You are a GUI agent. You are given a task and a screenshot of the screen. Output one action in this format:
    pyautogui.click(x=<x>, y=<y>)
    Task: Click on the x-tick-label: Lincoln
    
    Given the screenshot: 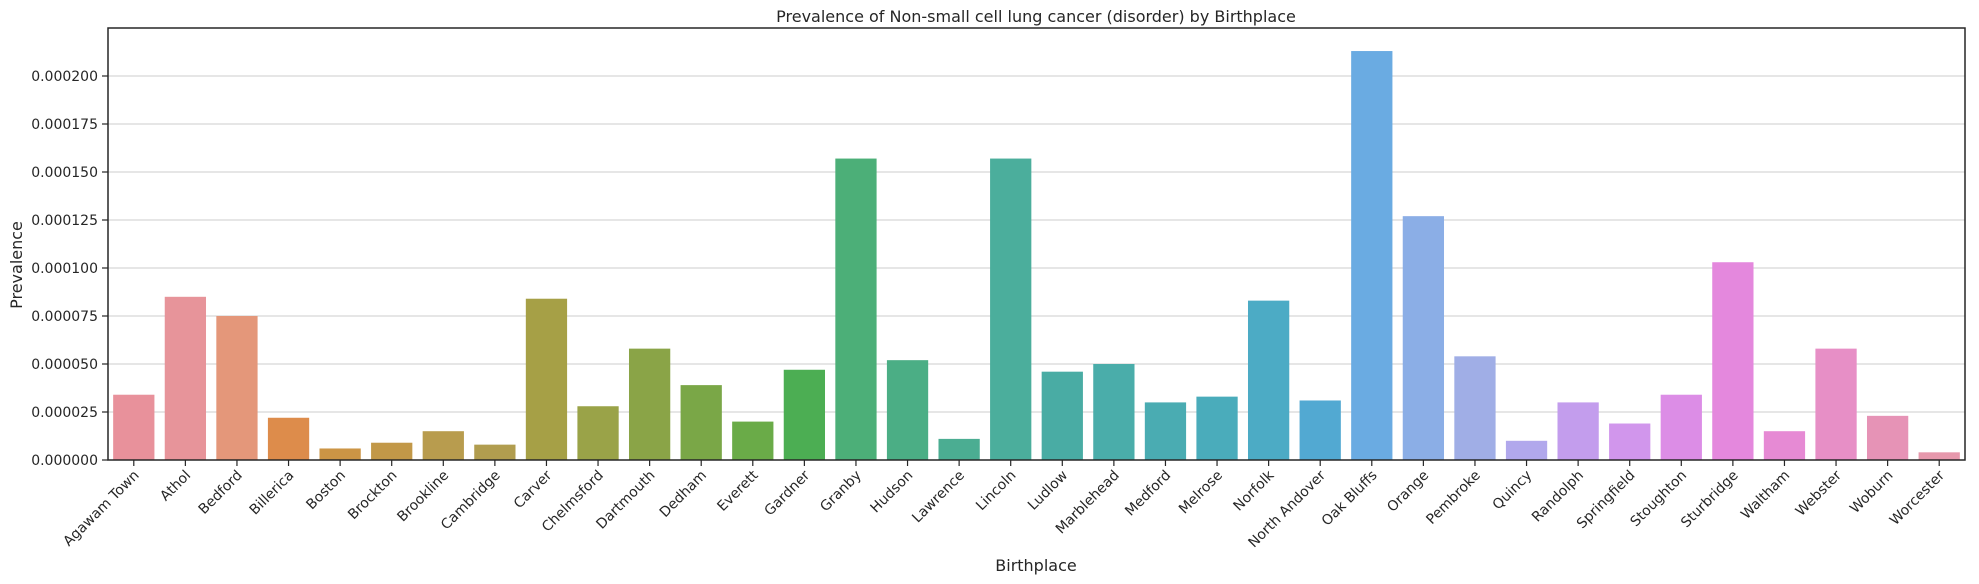 What is the action you would take?
    pyautogui.click(x=996, y=491)
    